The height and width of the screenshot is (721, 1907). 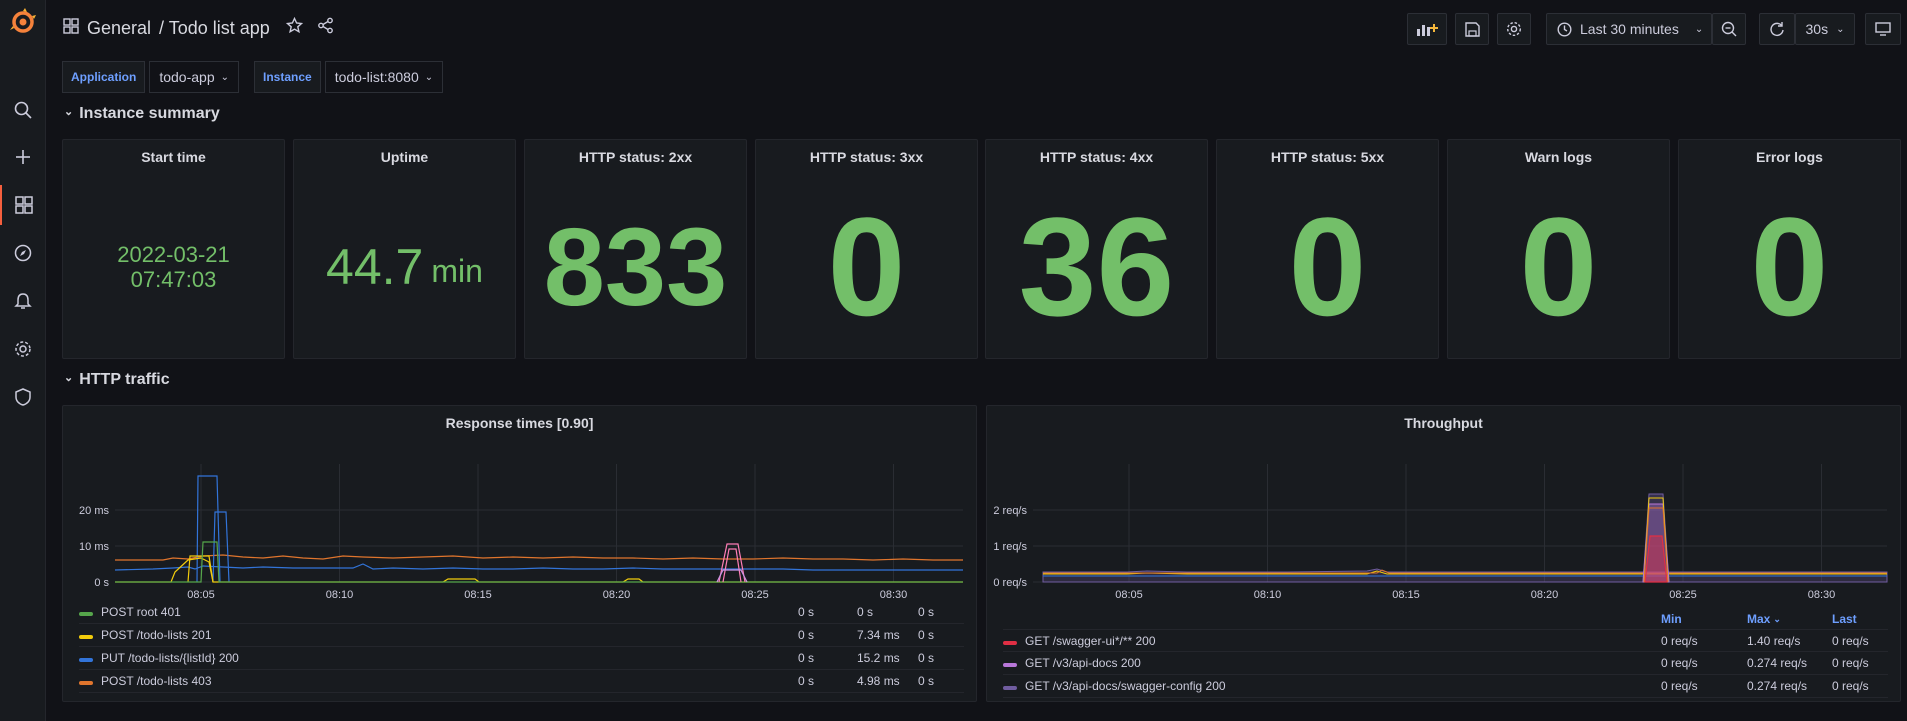 I want to click on legend-series-name: GET /swagger-ui*/** 200, so click(x=1090, y=640).